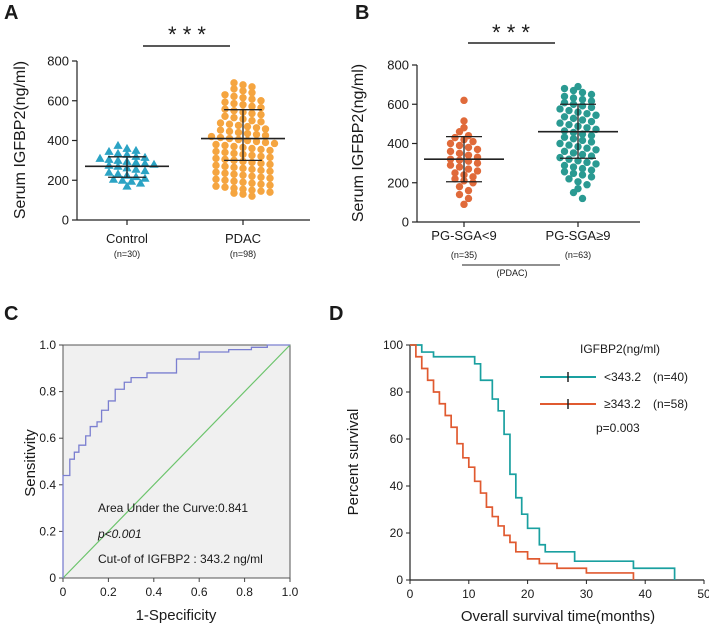 The image size is (709, 632). Describe the element at coordinates (620, 349) in the screenshot. I see `panel-d-legend-title: IGFBP2(ng/ml)` at that location.